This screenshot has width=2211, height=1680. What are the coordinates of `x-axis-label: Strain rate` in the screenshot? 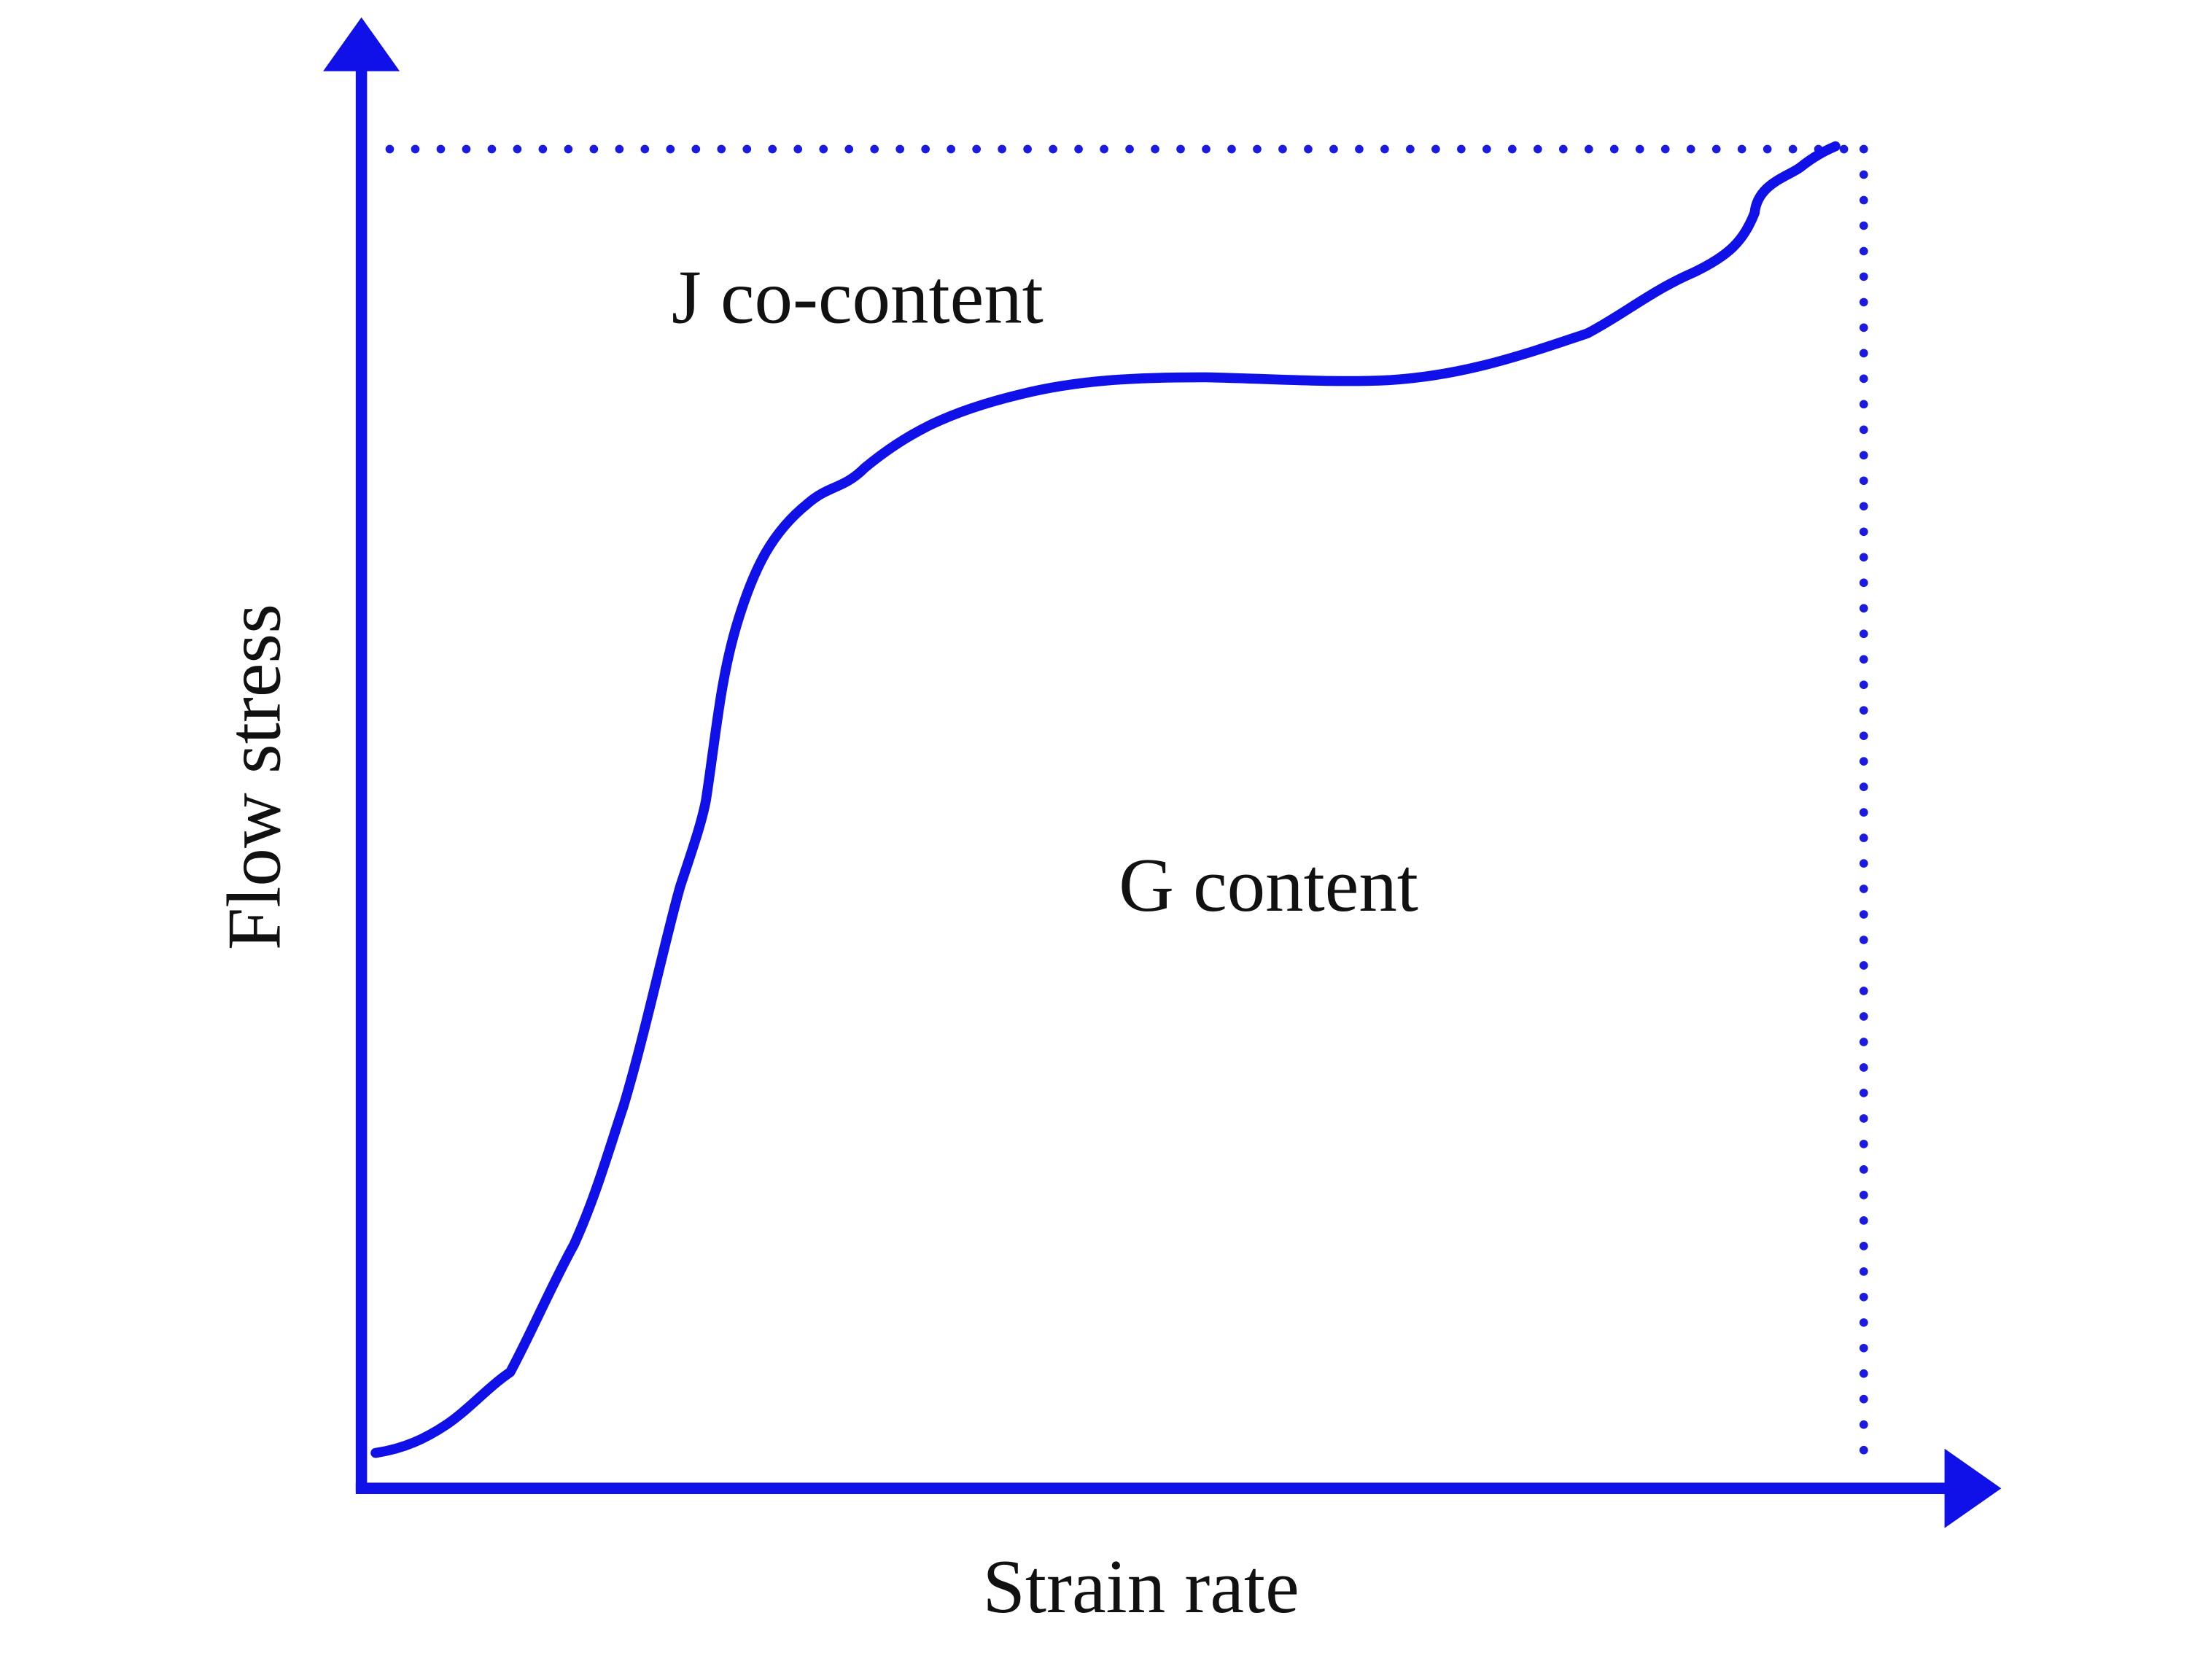 It's located at (1141, 1586).